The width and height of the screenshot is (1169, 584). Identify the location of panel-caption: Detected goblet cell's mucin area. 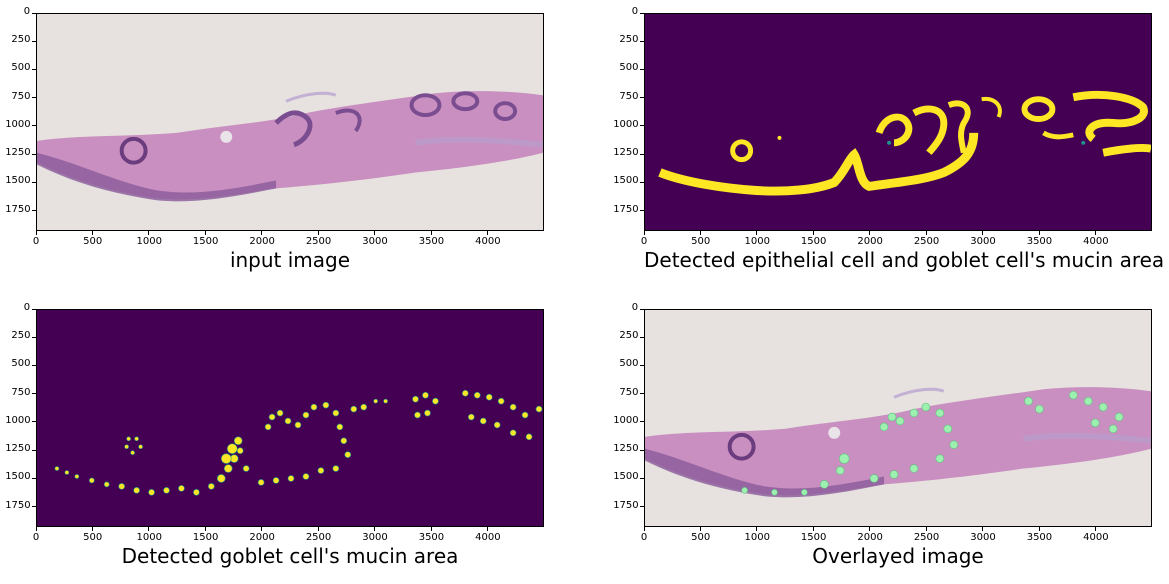
(290, 556).